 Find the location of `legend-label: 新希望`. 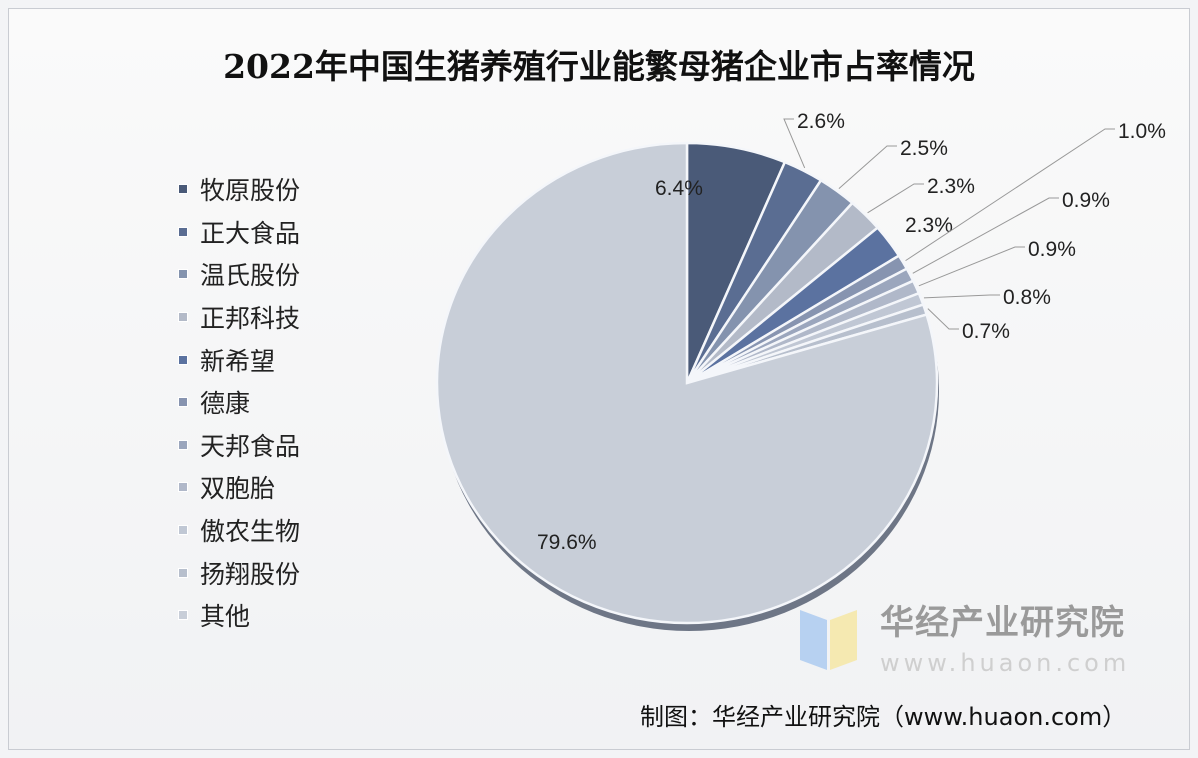

legend-label: 新希望 is located at coordinates (238, 361).